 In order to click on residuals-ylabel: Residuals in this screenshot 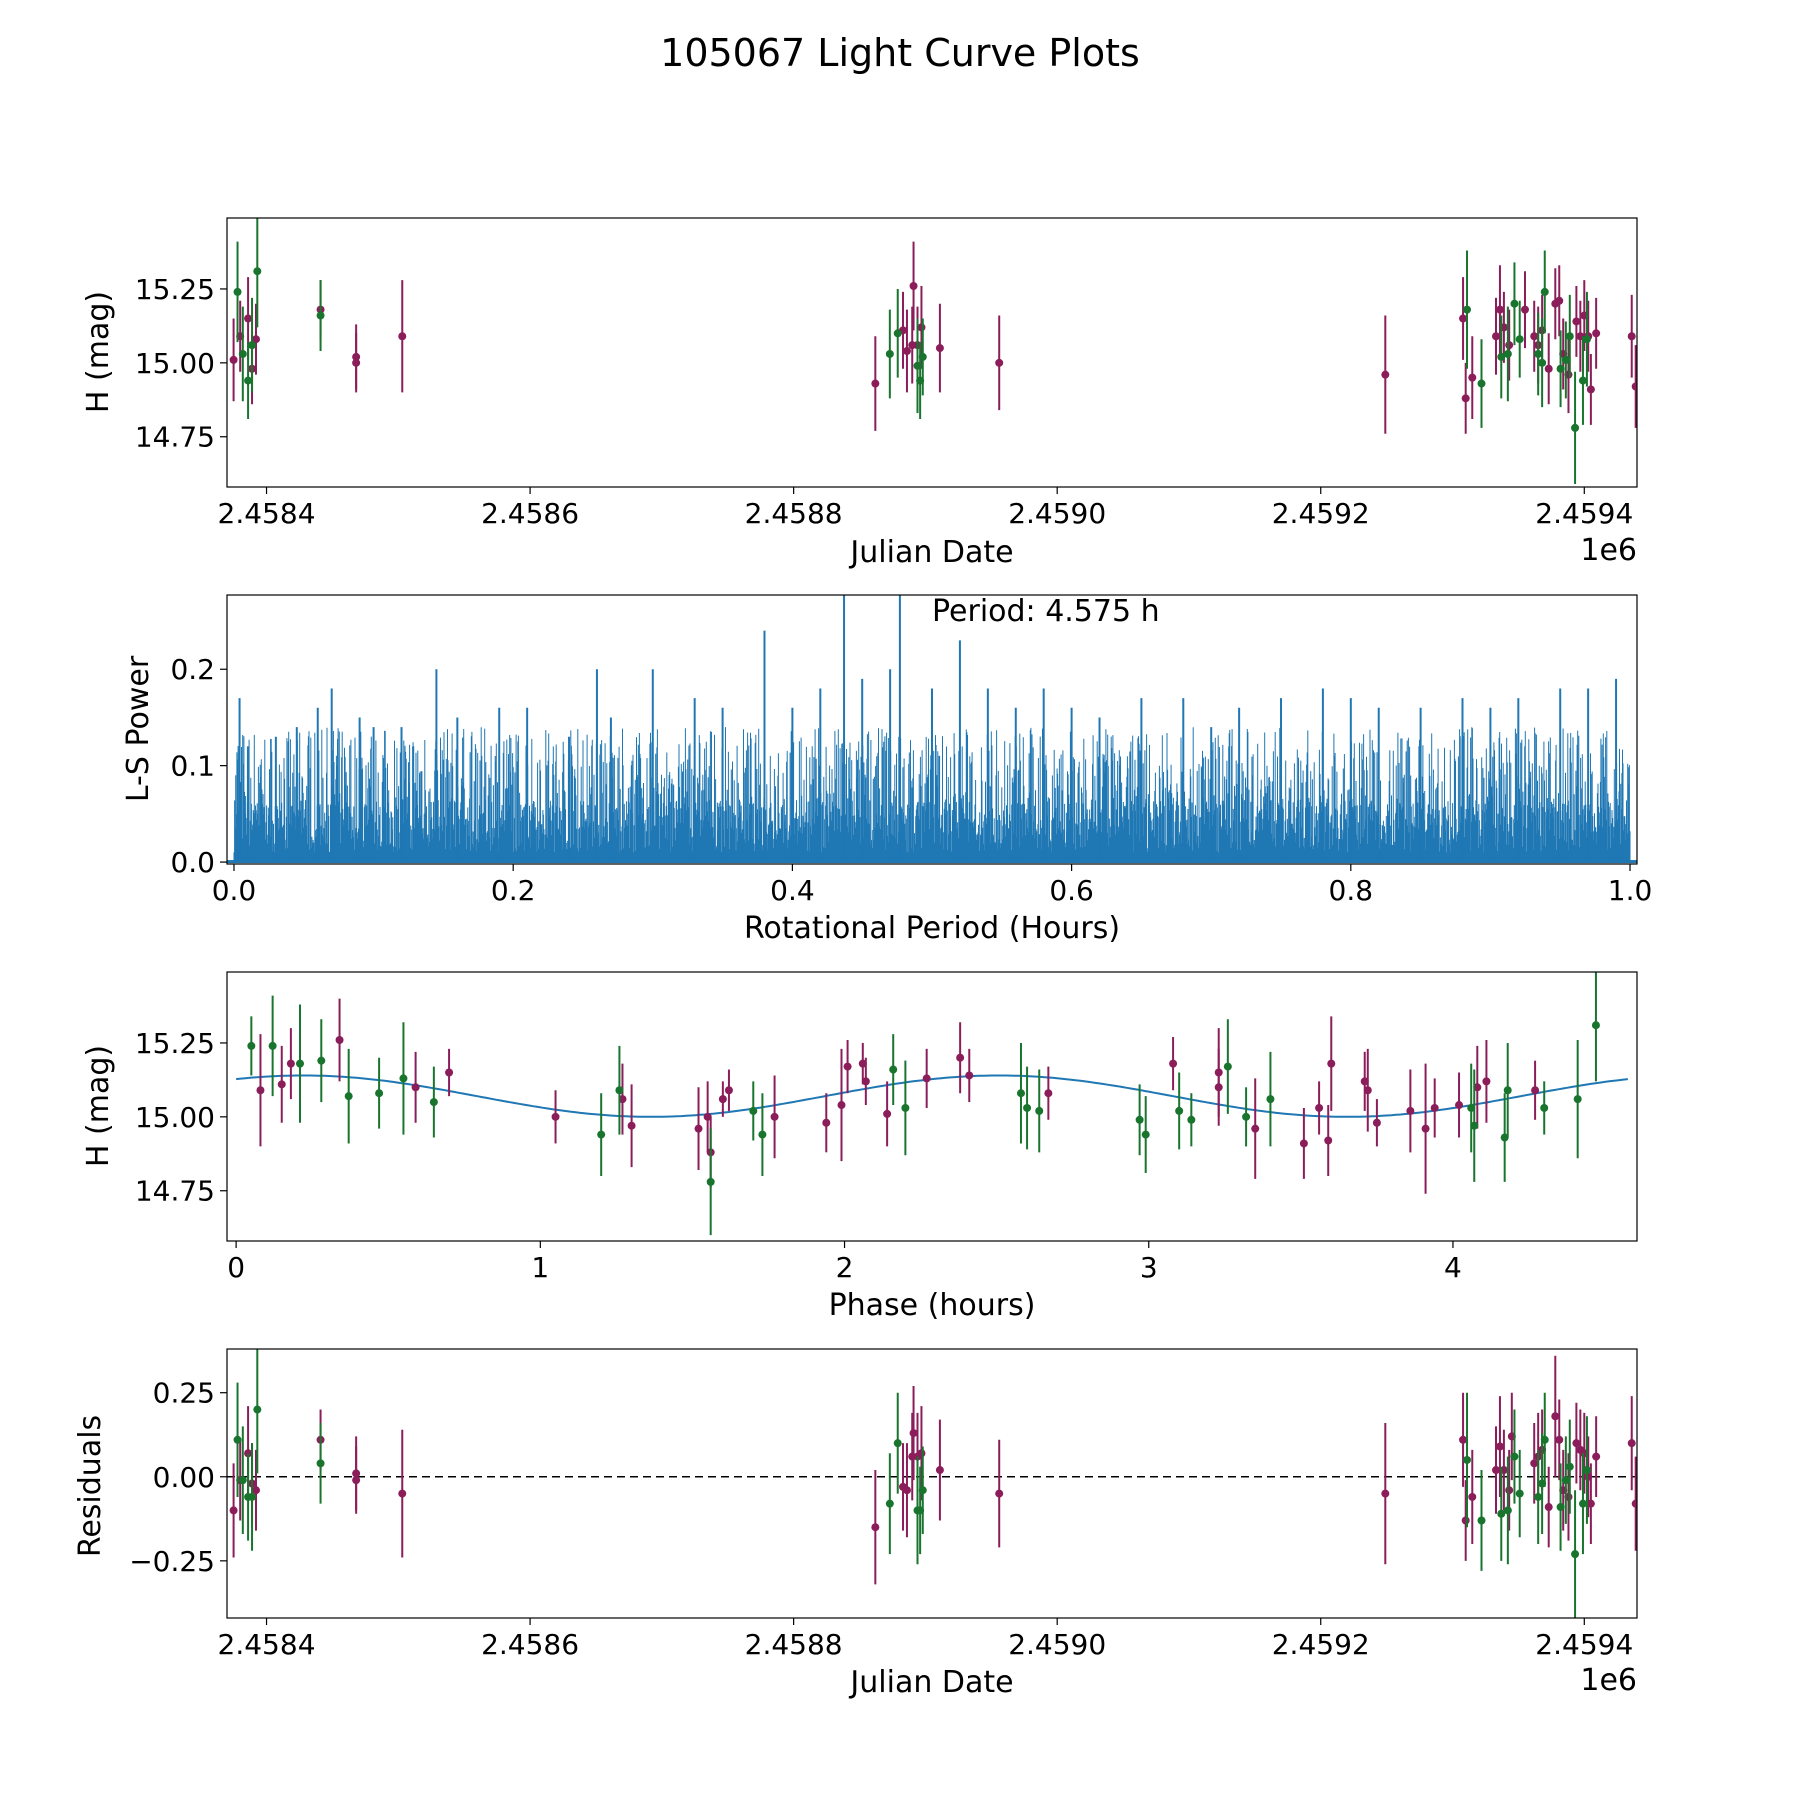, I will do `click(90, 1486)`.